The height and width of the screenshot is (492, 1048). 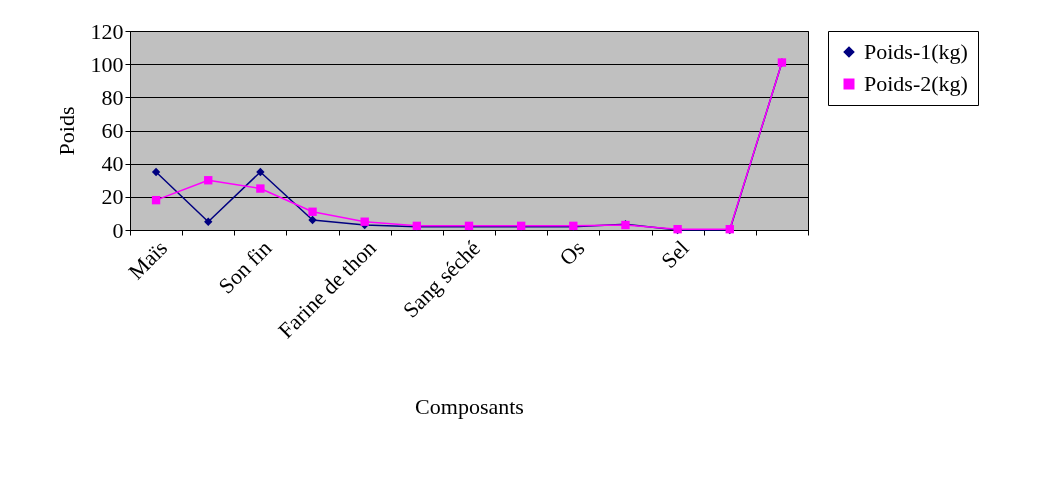 What do you see at coordinates (469, 407) in the screenshot?
I see `x-axis-title: Composants` at bounding box center [469, 407].